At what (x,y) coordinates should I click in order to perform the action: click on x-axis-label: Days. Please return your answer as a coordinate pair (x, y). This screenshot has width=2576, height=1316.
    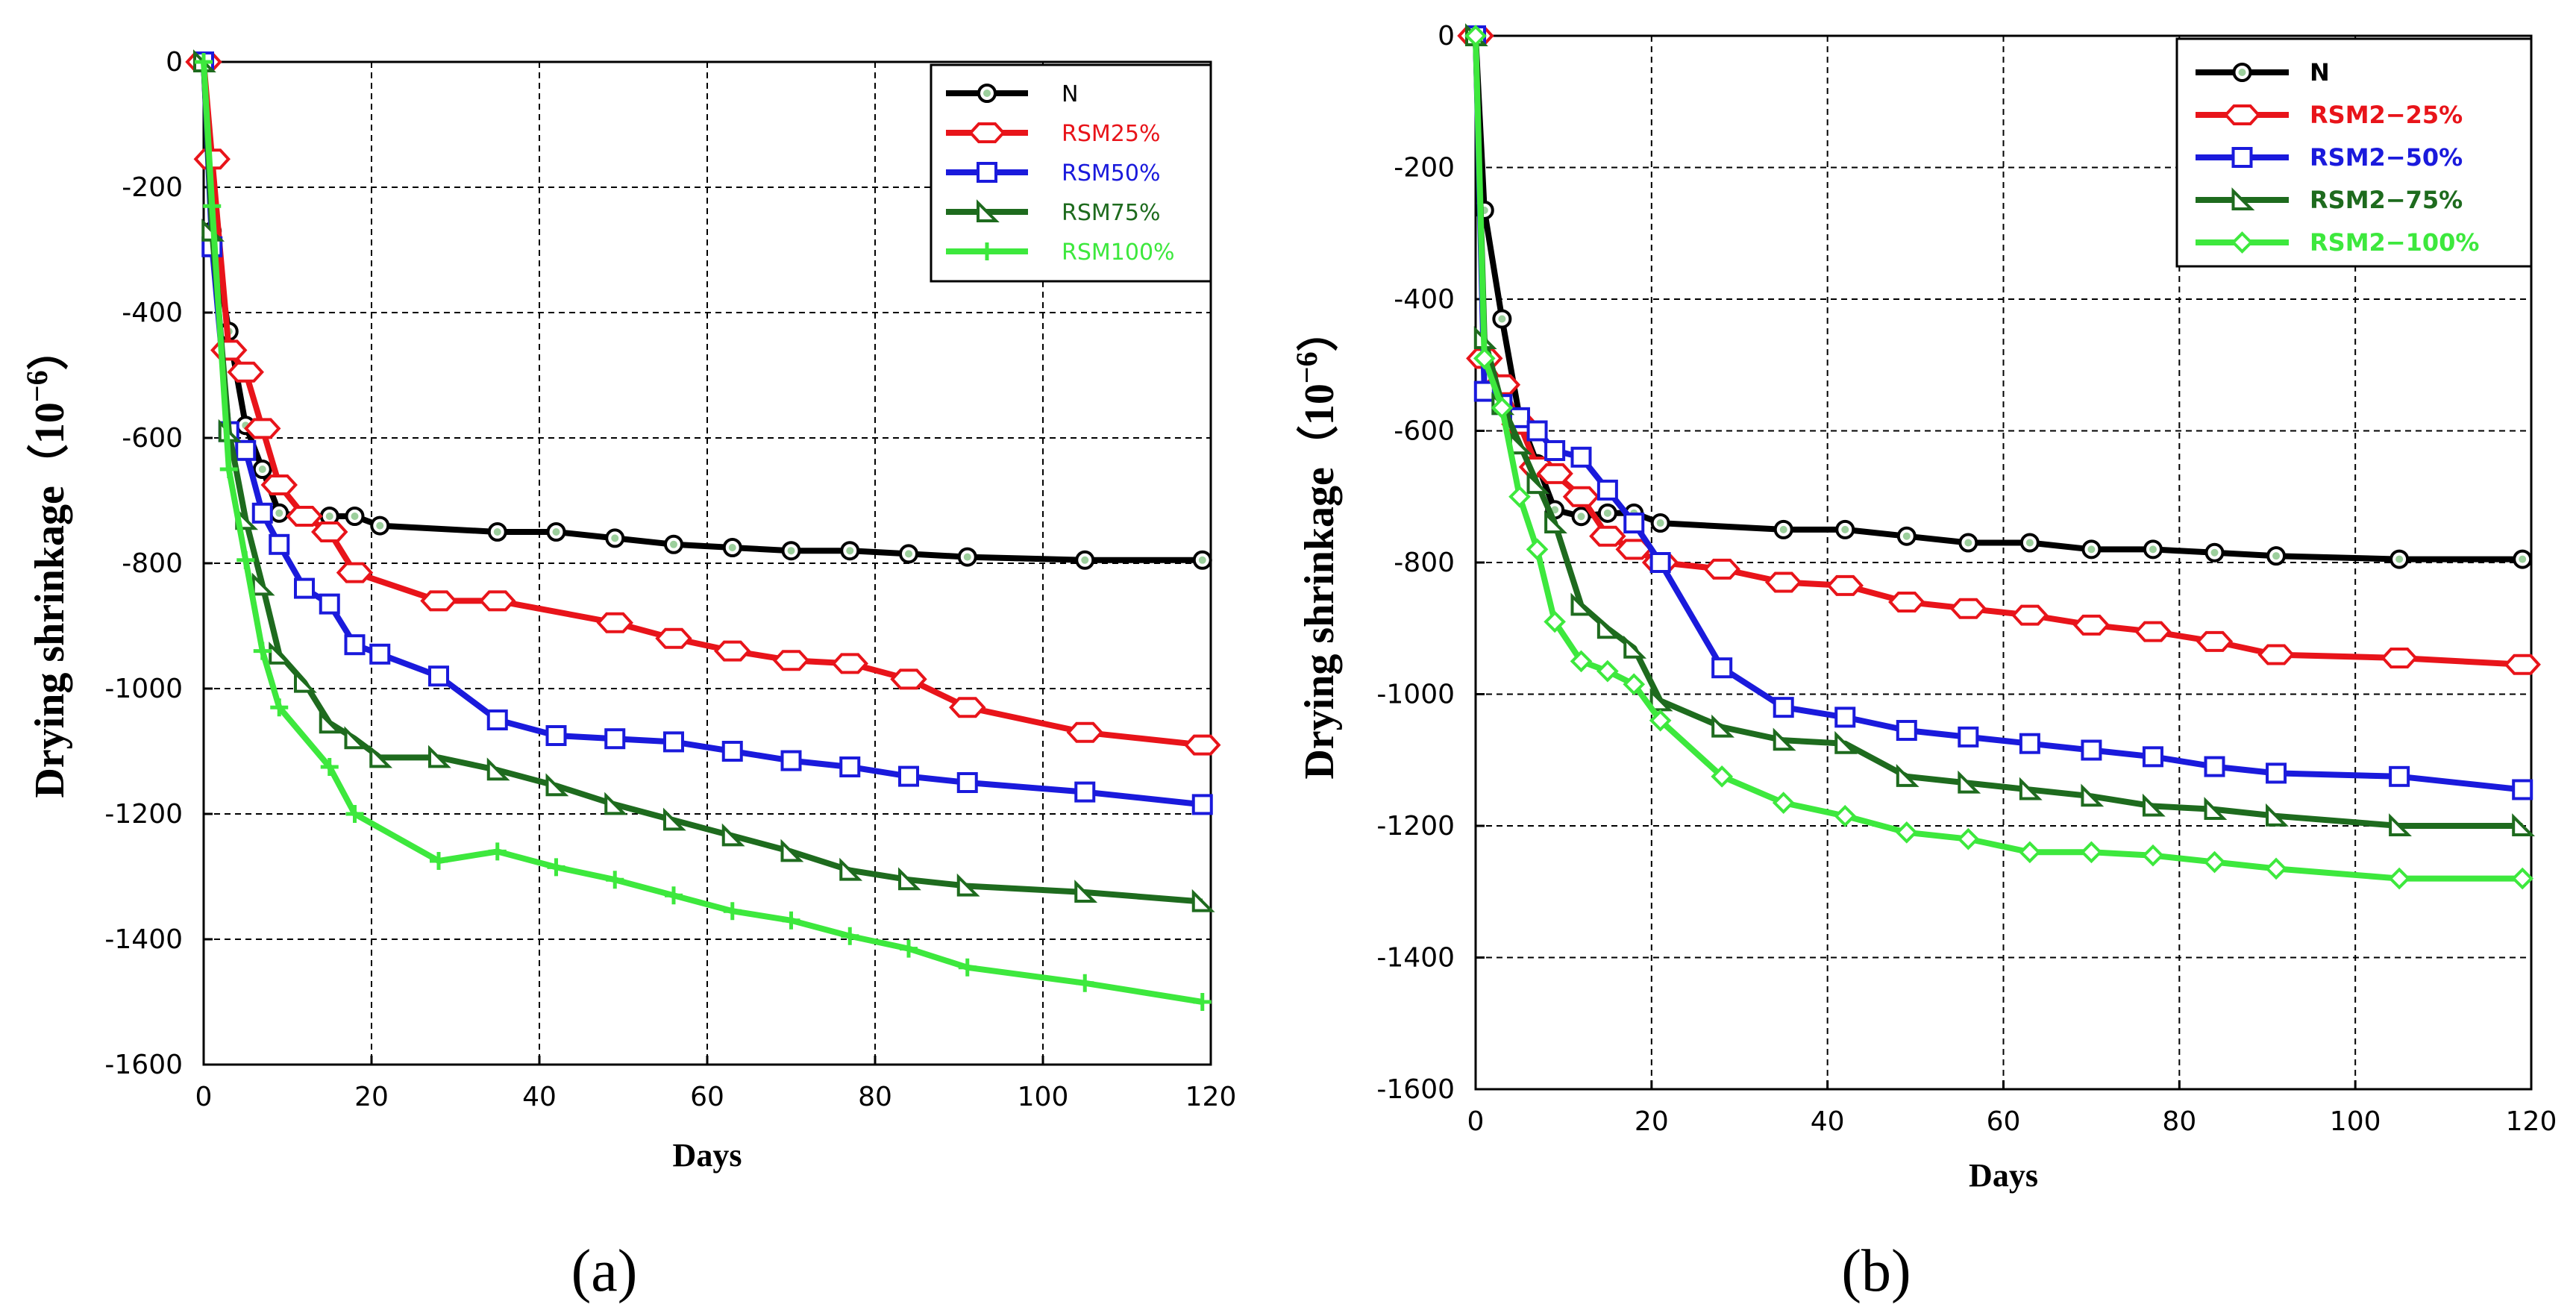
    Looking at the image, I should click on (2004, 1175).